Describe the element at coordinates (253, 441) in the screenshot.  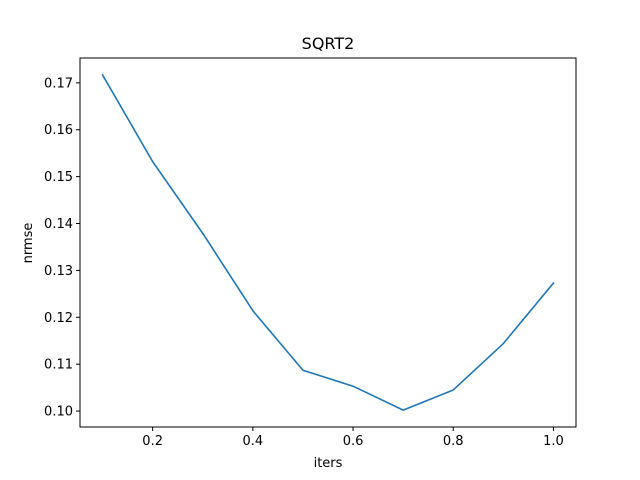
I see `x-tick-label: 0.4` at that location.